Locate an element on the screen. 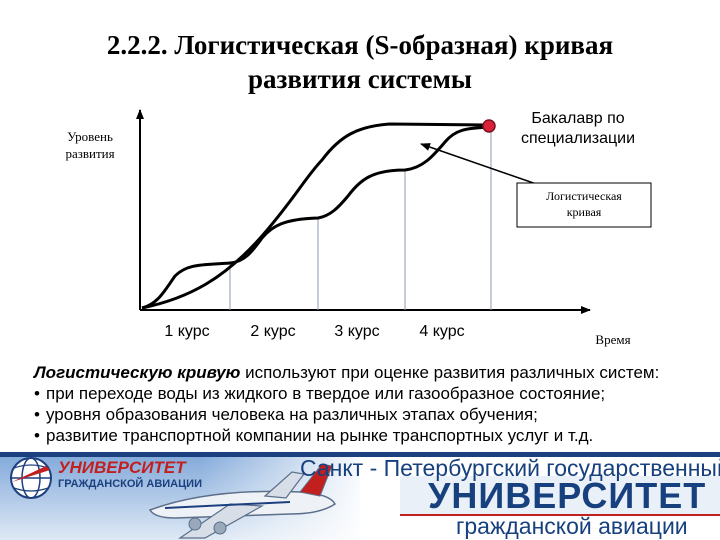  body-lead-term: Логистическую кривую is located at coordinates (137, 372).